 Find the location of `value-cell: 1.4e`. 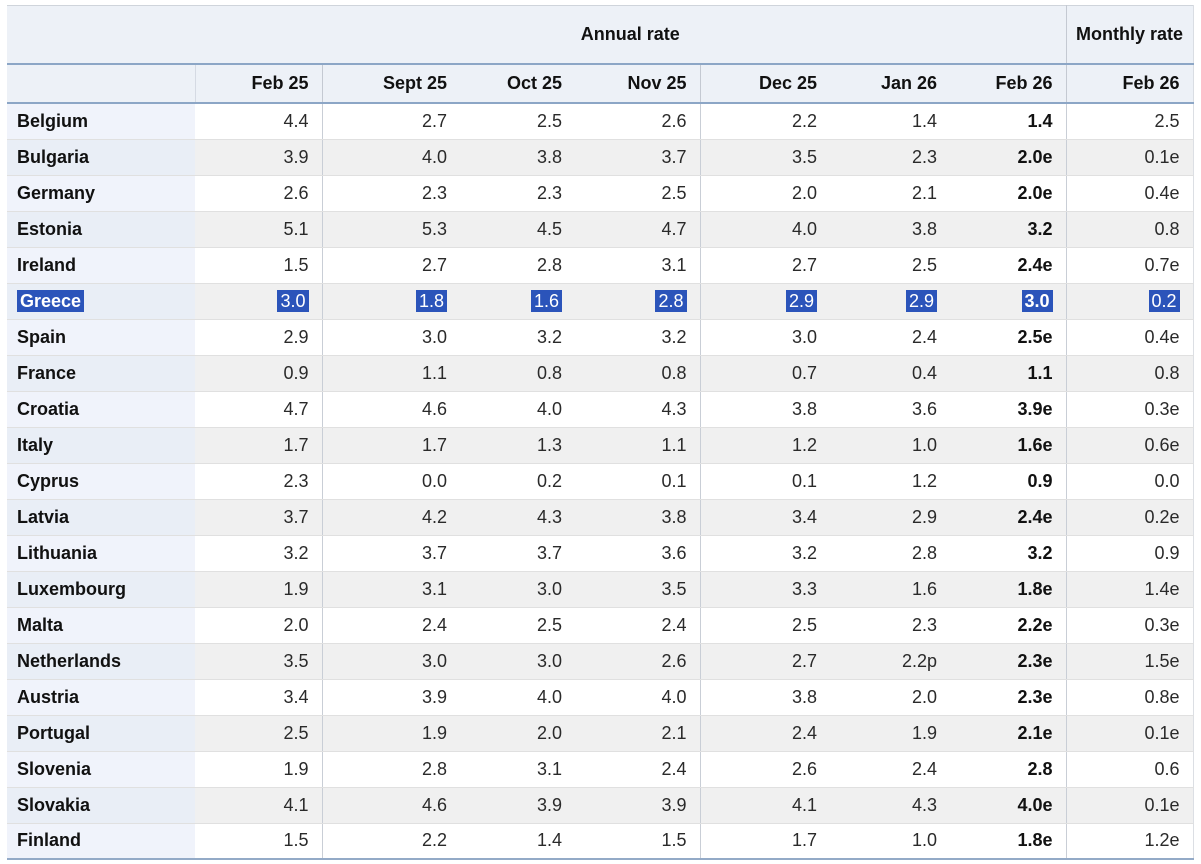

value-cell: 1.4e is located at coordinates (1130, 589).